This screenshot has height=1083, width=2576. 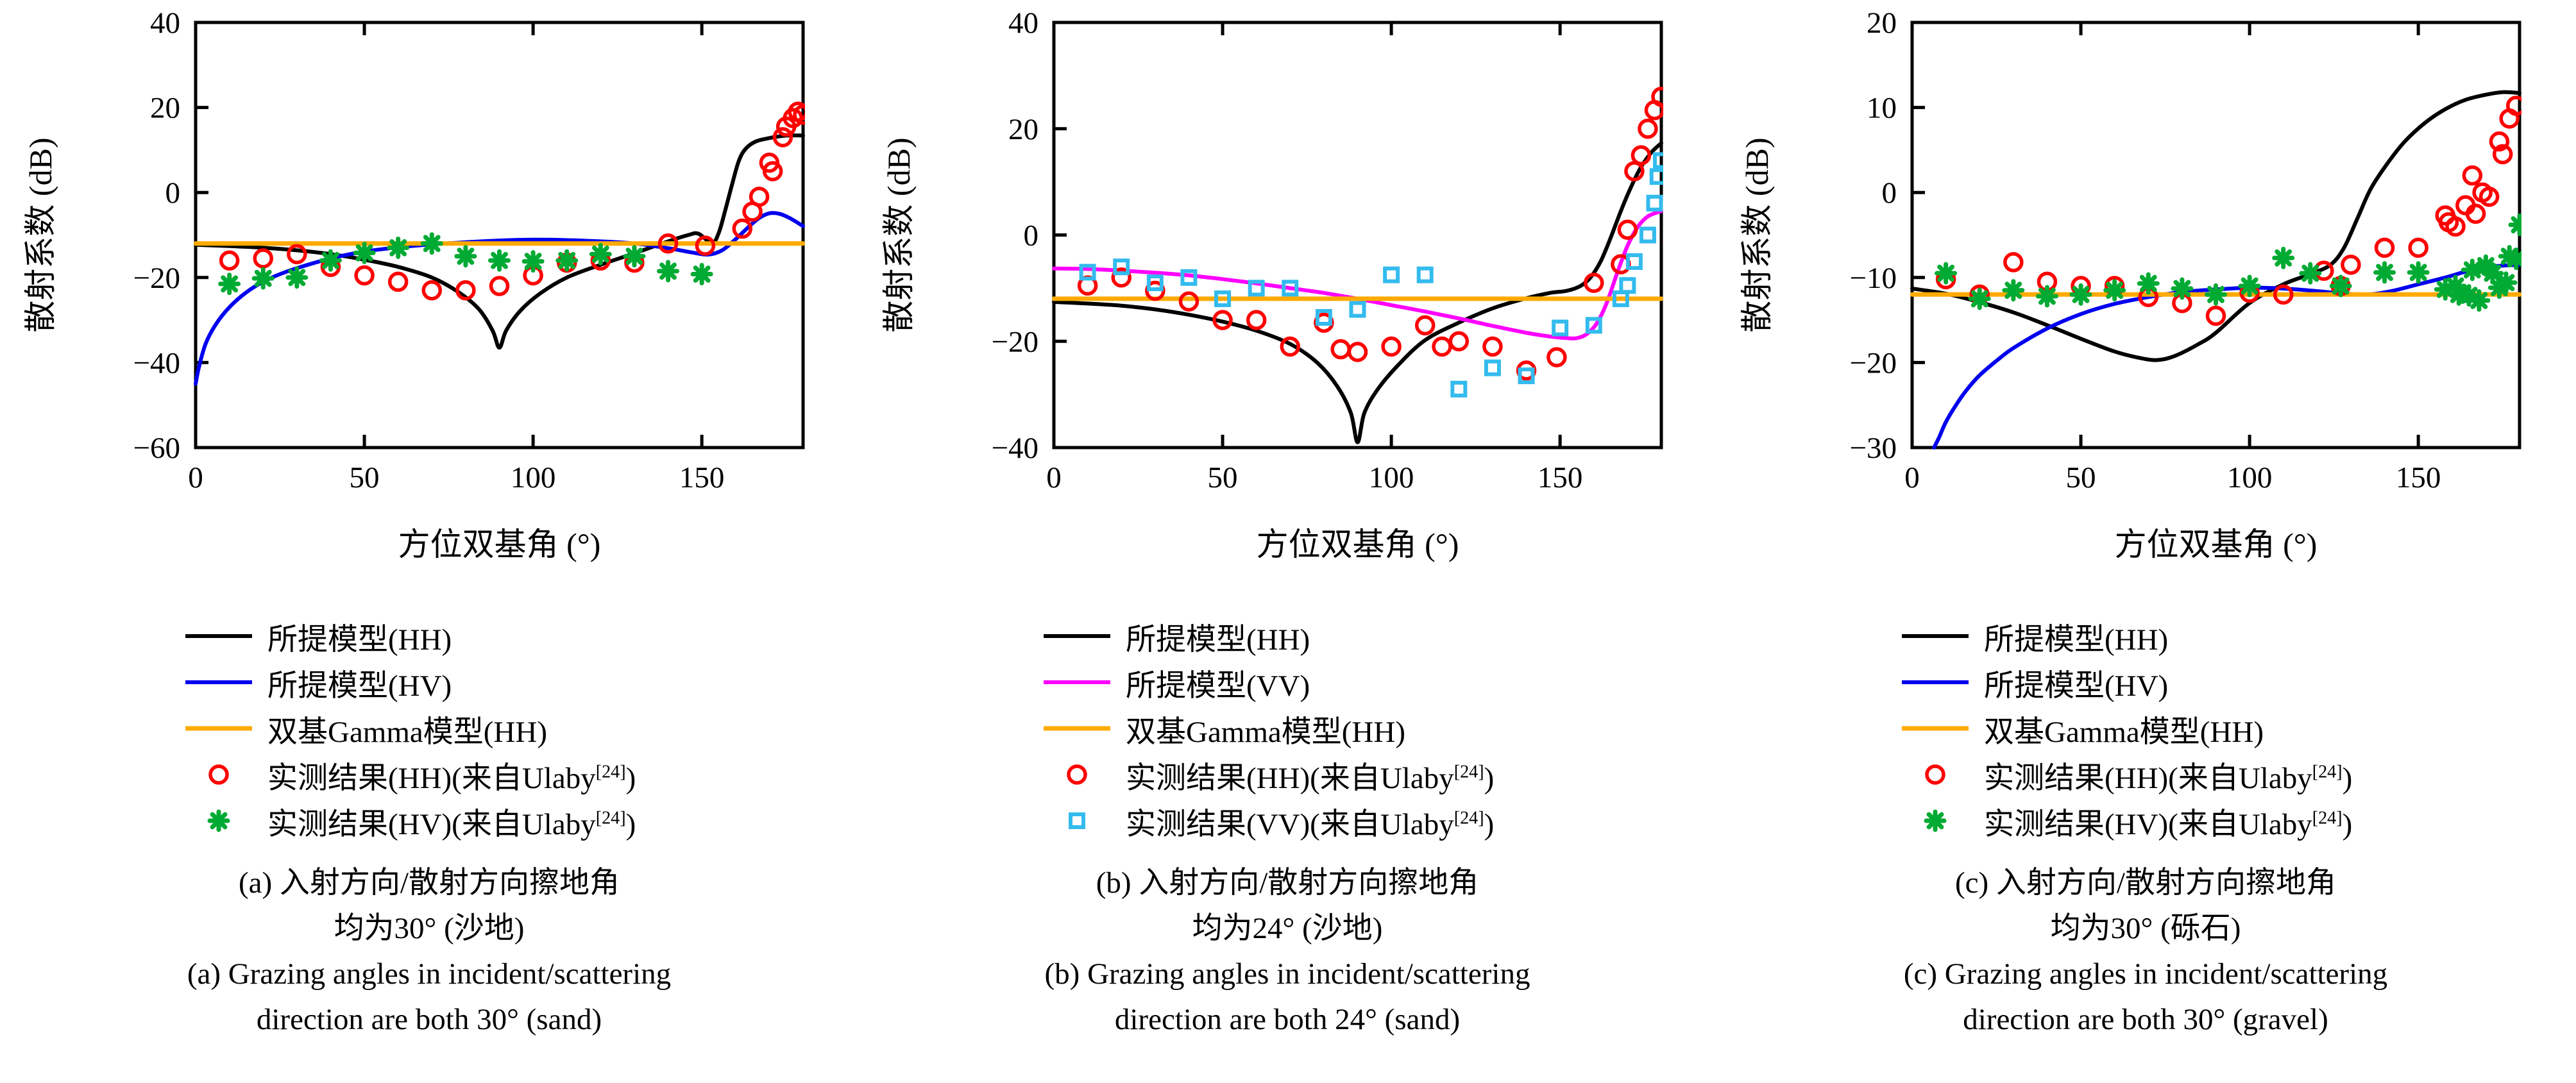 What do you see at coordinates (1287, 1019) in the screenshot?
I see `caption-line: direction are both 24° (sand)` at bounding box center [1287, 1019].